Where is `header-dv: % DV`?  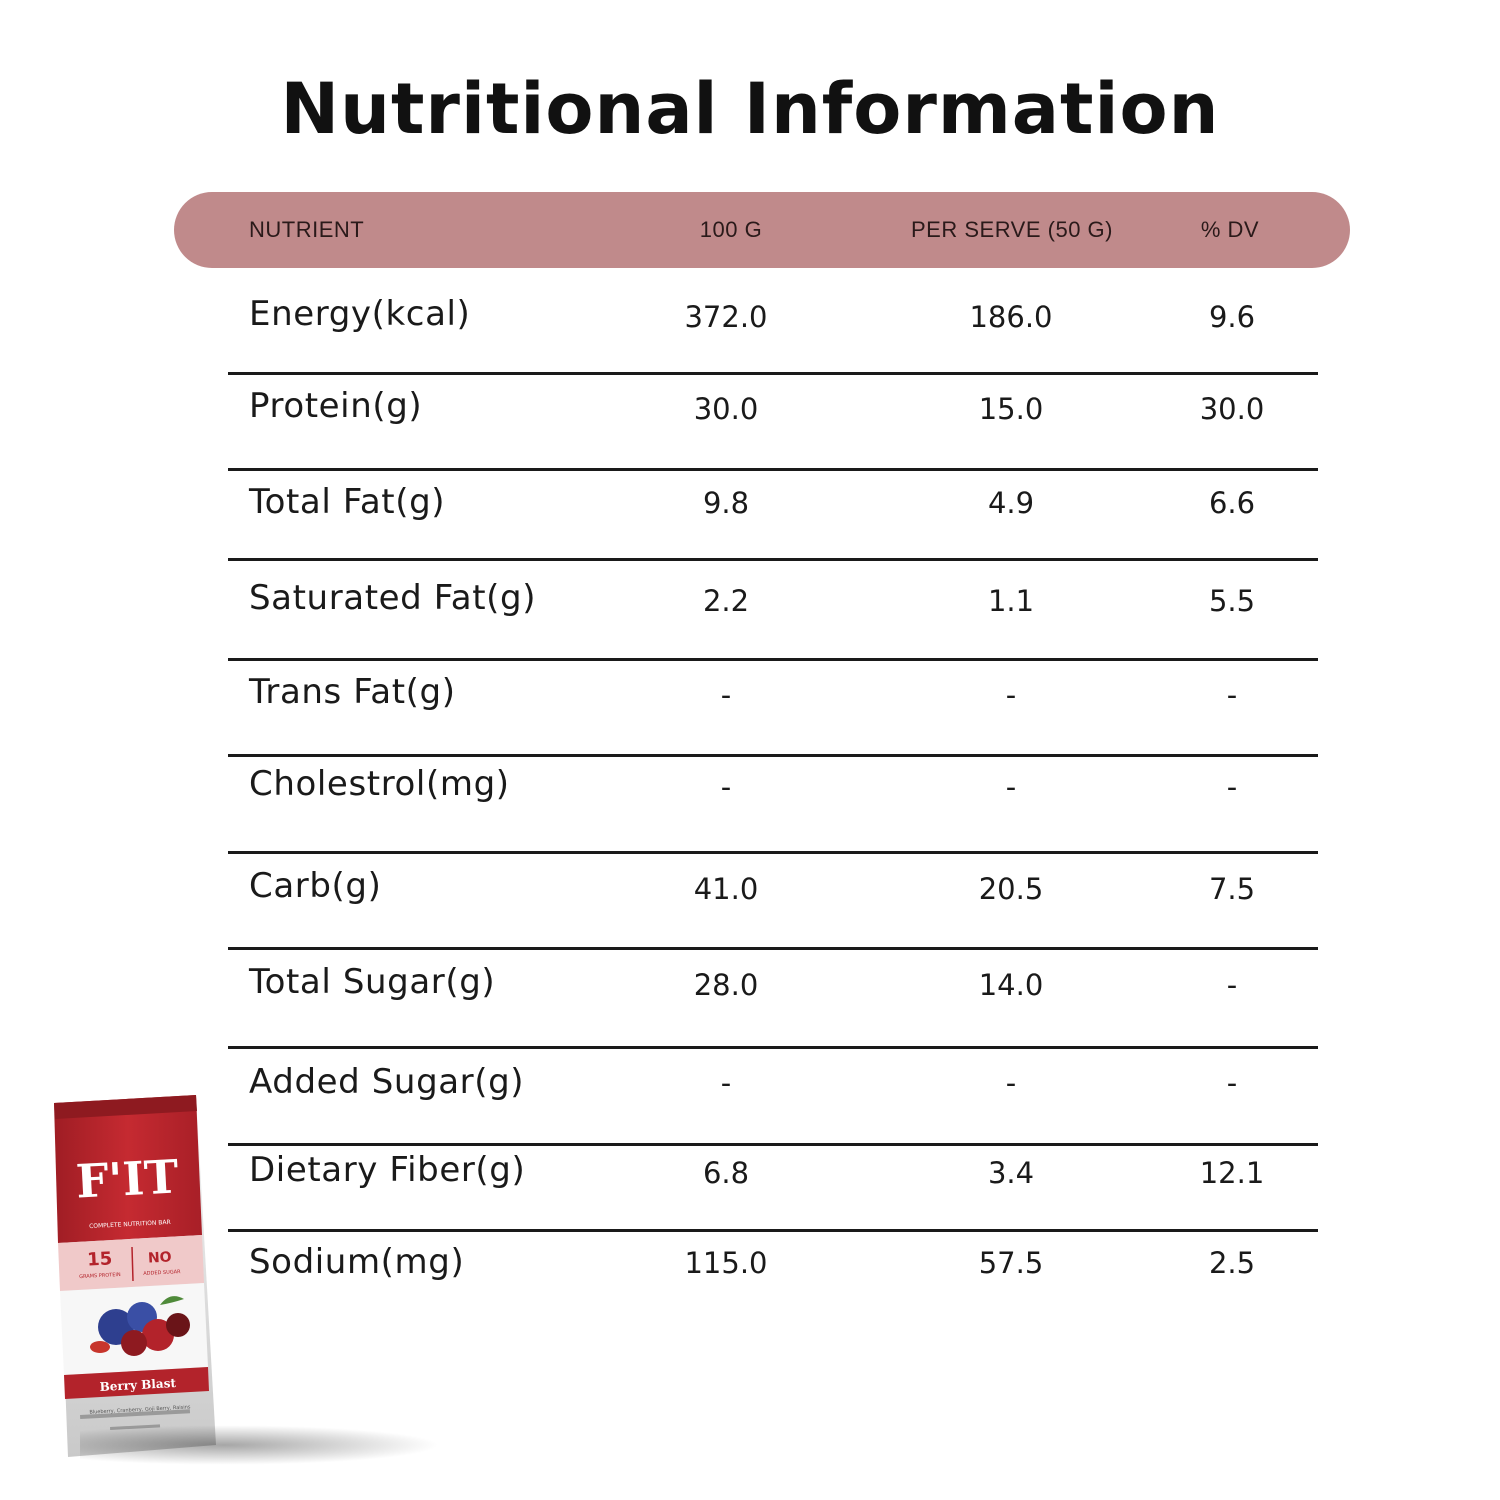 header-dv: % DV is located at coordinates (1230, 229).